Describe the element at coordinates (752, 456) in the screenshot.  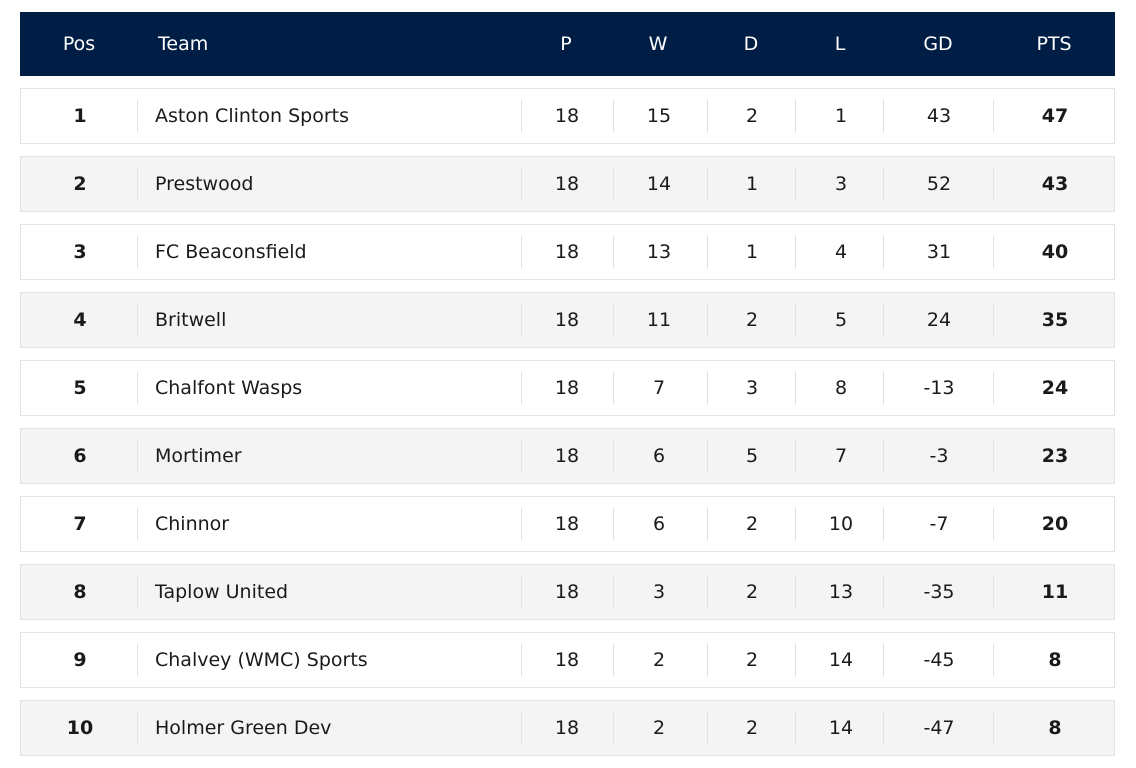
I see `cell-drawn: 5` at that location.